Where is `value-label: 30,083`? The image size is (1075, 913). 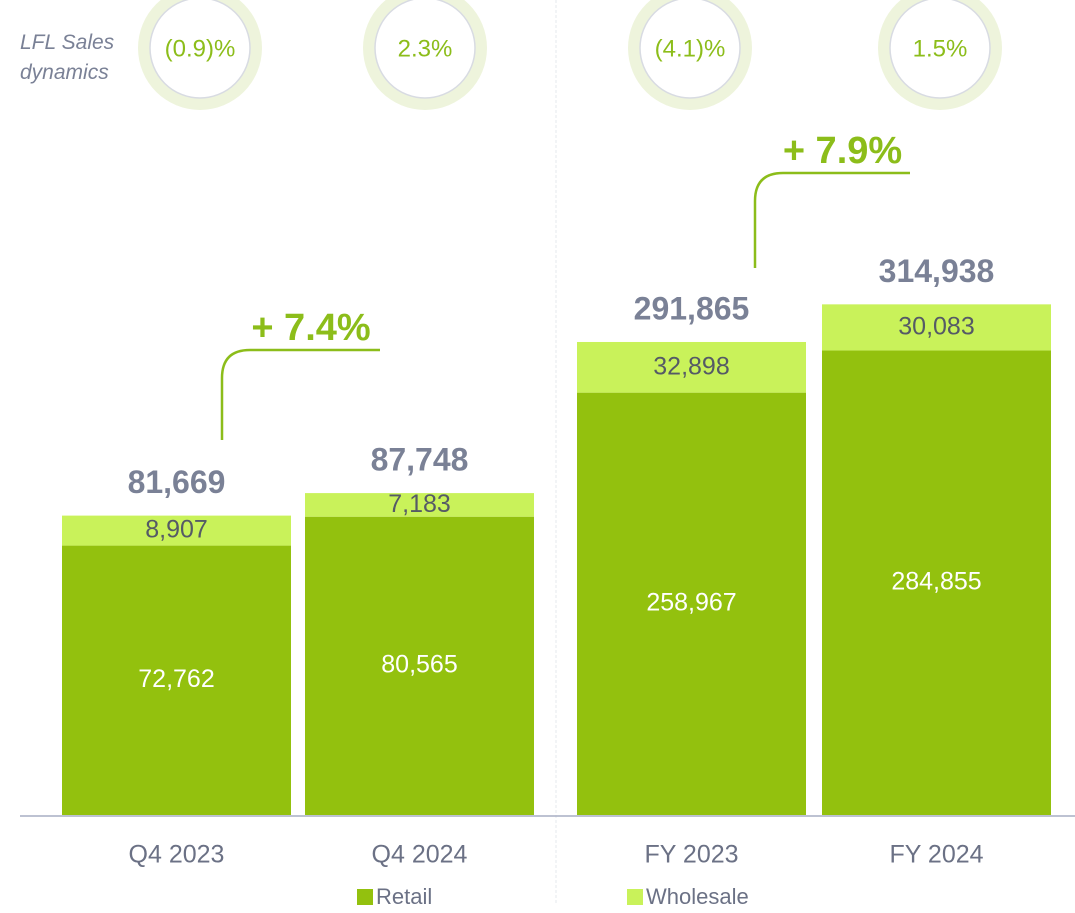
value-label: 30,083 is located at coordinates (936, 326).